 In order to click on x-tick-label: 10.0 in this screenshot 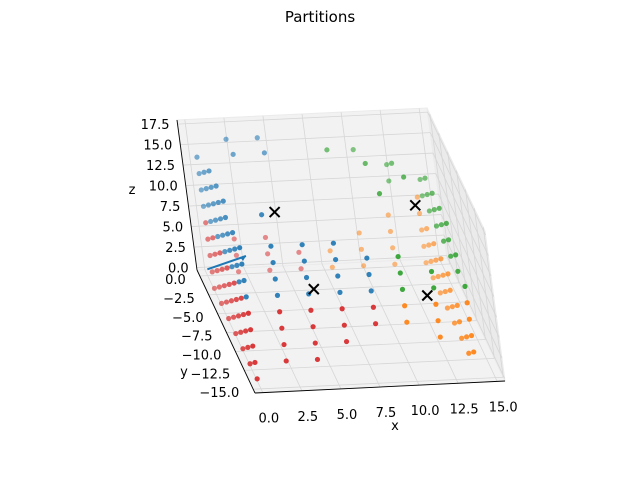, I will do `click(425, 411)`.